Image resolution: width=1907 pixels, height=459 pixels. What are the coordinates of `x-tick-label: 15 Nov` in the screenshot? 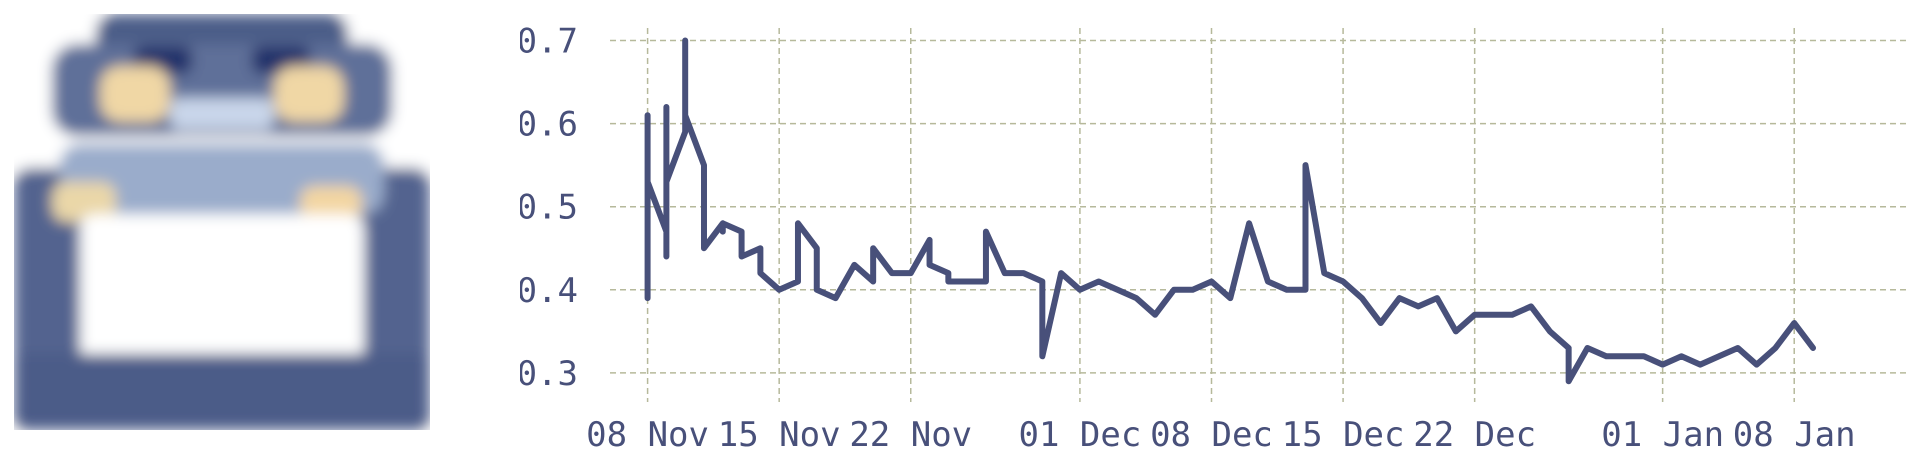 It's located at (779, 435).